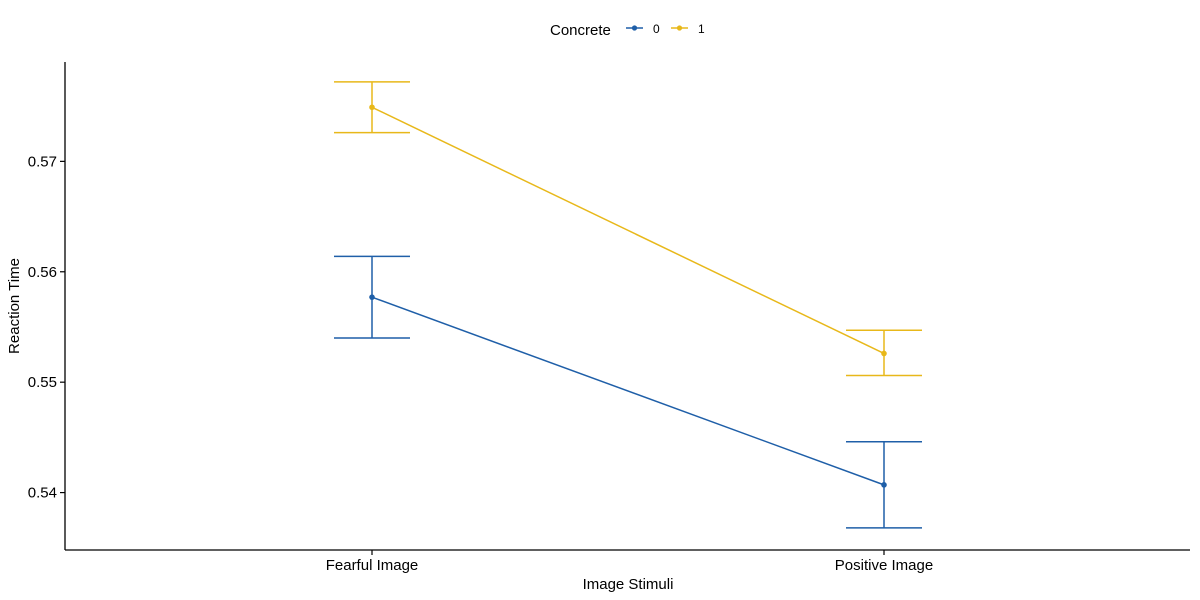 This screenshot has height=600, width=1200. Describe the element at coordinates (628, 584) in the screenshot. I see `x-axis-title: Image Stimuli` at that location.